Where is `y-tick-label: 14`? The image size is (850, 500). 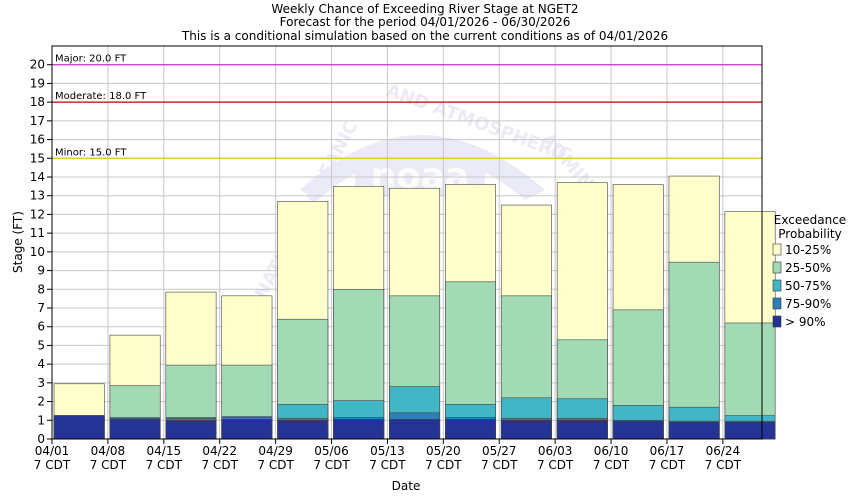
y-tick-label: 14 is located at coordinates (37, 177).